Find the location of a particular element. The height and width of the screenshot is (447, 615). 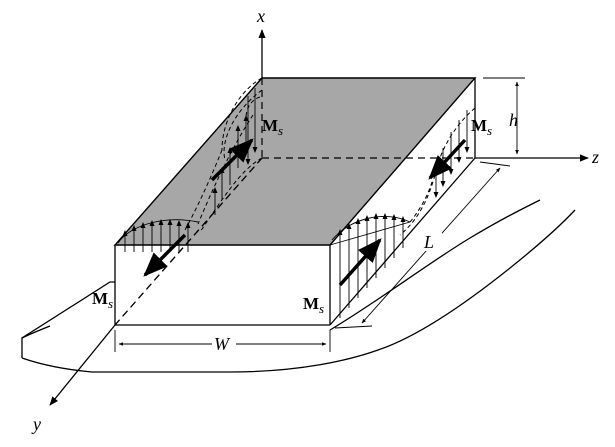

moment-label-front-right: Ms is located at coordinates (313, 305).